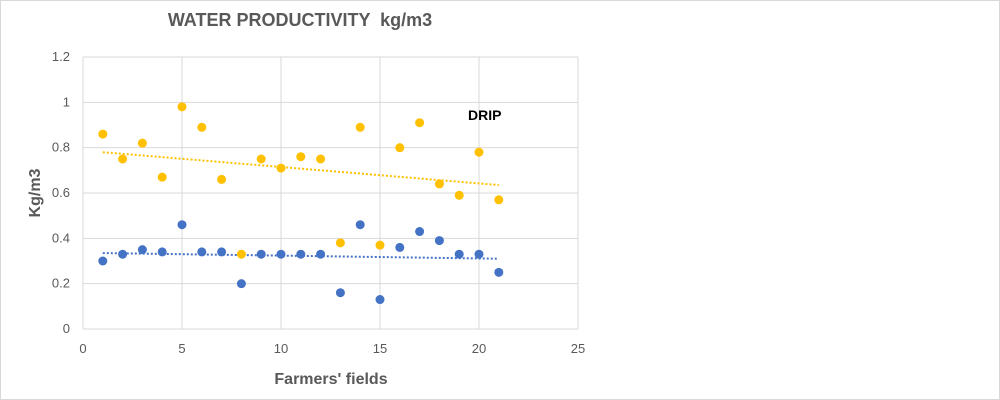 The height and width of the screenshot is (400, 1000). What do you see at coordinates (61, 147) in the screenshot?
I see `y-tick-label: 0.8` at bounding box center [61, 147].